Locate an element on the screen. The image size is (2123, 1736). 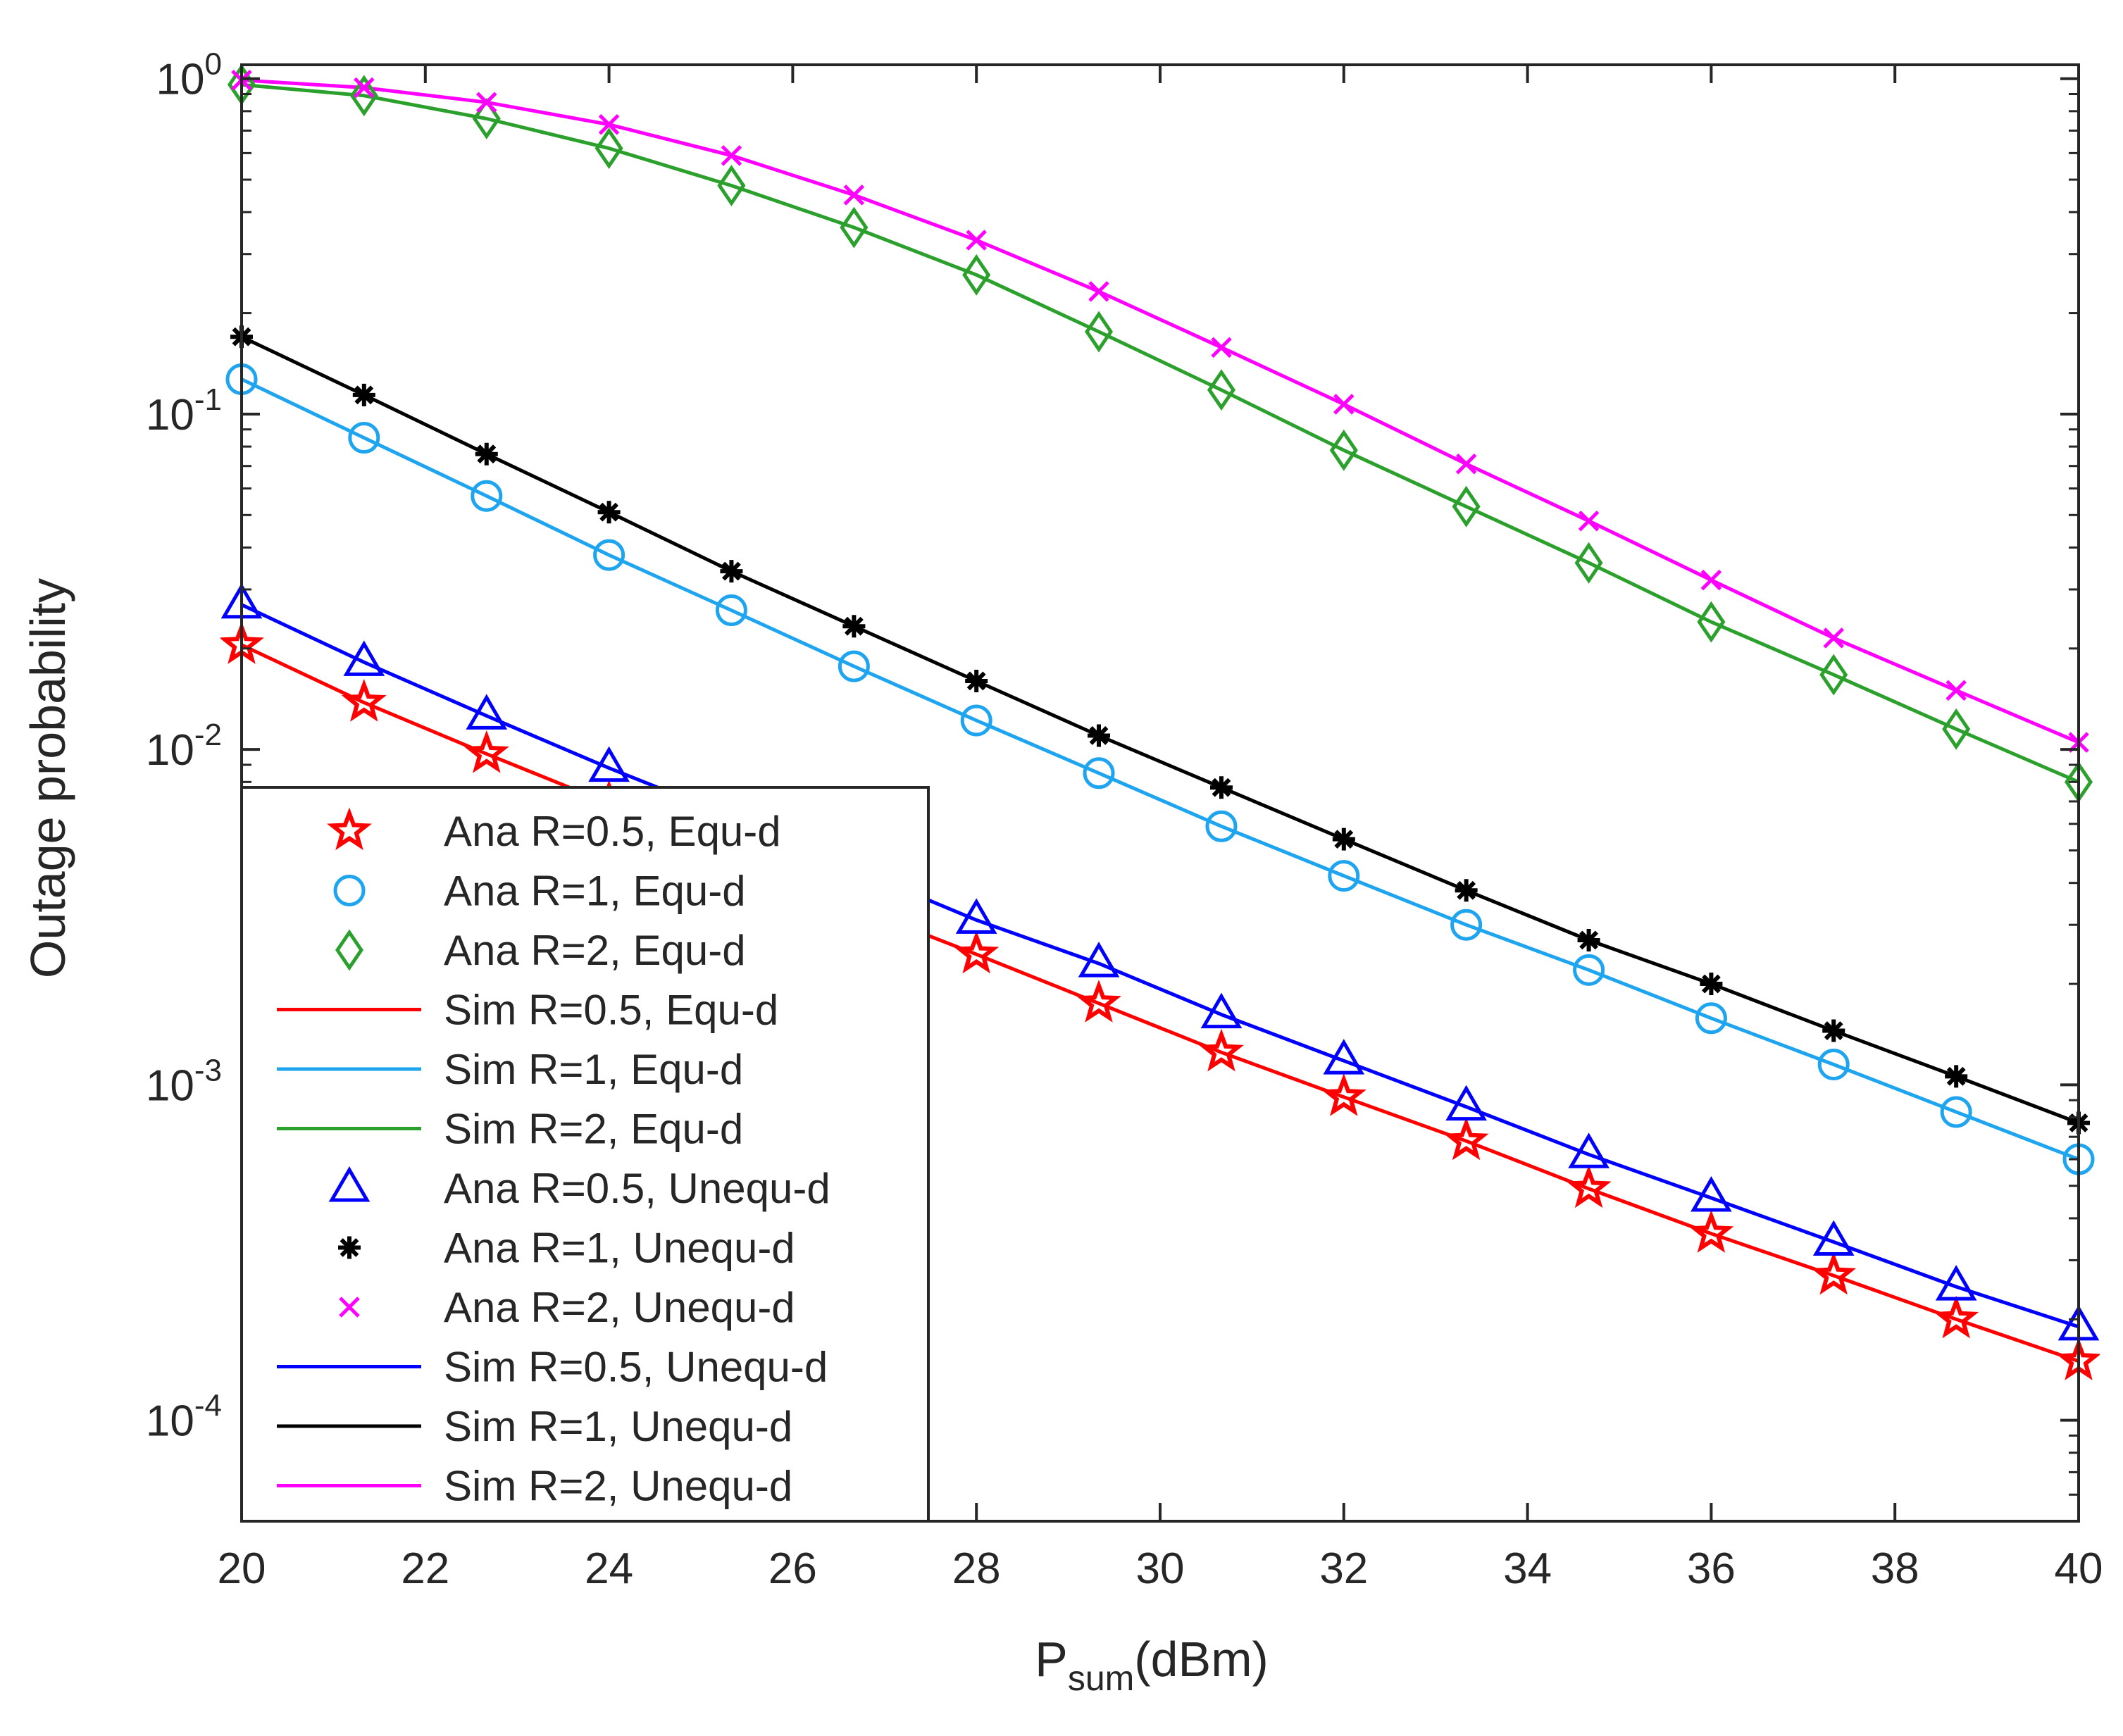
y-tick-label-1: 10⁻¹ is located at coordinates (184, 410).